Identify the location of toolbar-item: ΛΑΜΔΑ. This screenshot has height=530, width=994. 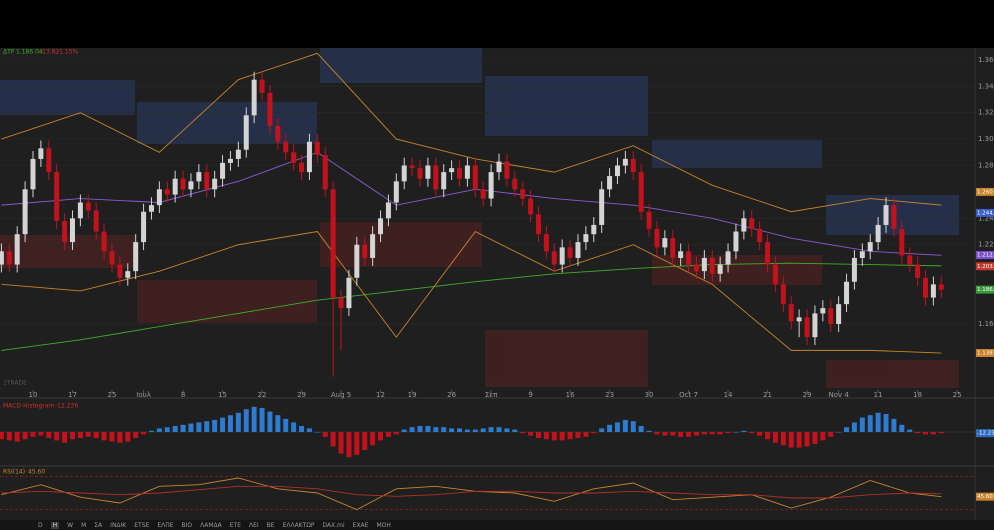
(211, 525).